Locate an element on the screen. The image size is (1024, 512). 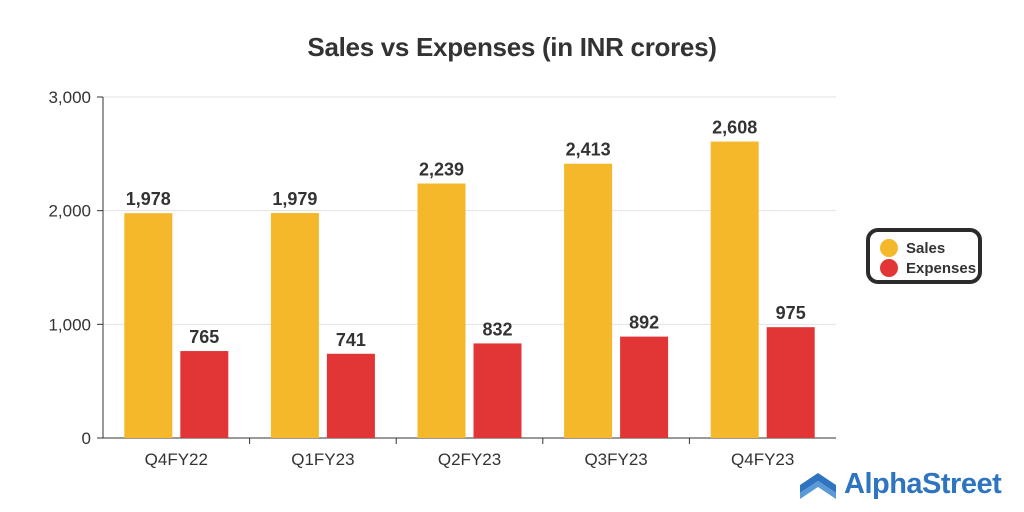
legend-item-expenses: Expenses is located at coordinates (929, 268).